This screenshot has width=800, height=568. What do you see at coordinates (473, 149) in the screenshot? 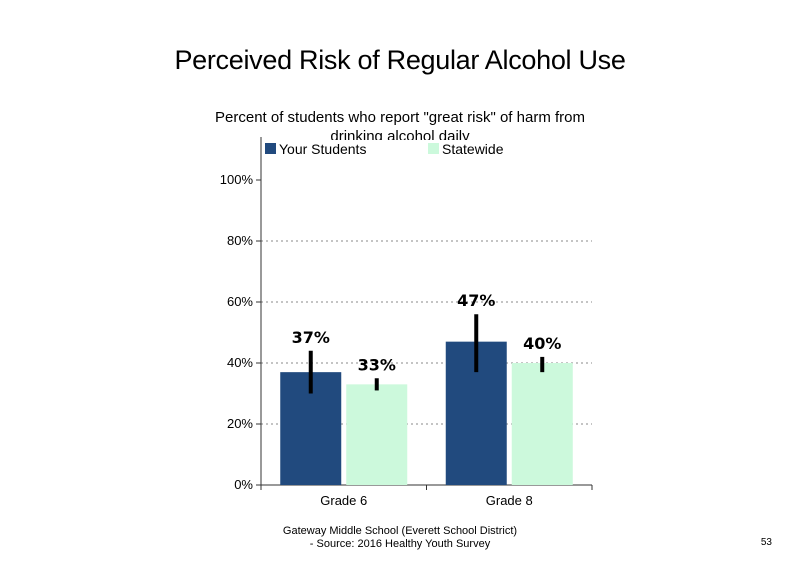
I see `legend-label: Statewide` at bounding box center [473, 149].